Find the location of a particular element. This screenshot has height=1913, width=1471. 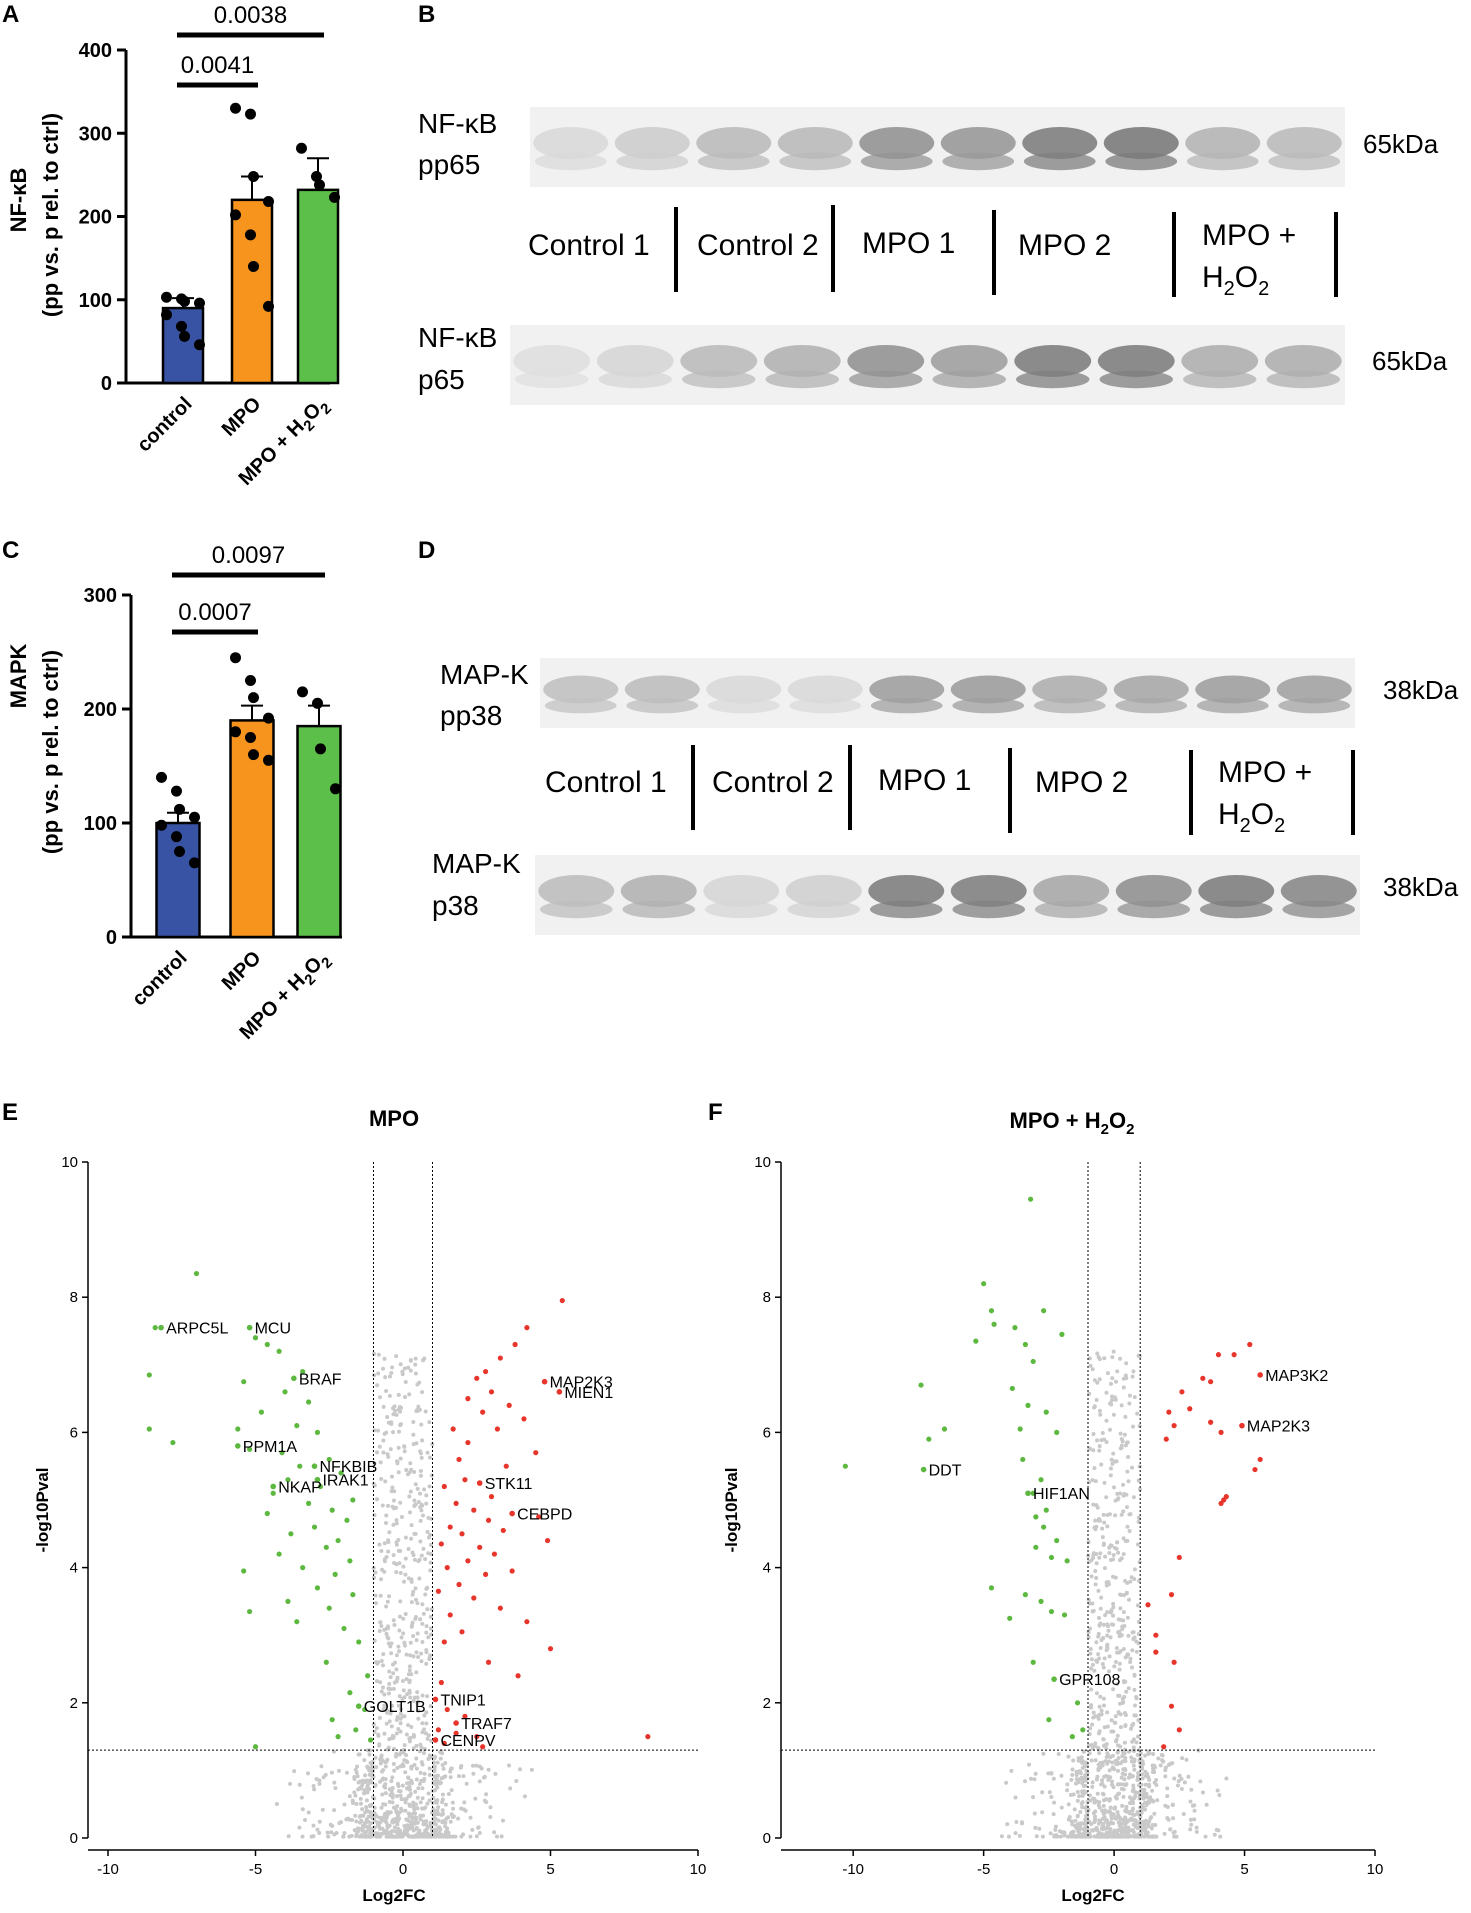

volcano-title-mpo-h2o2: MPO + H2O2 is located at coordinates (1072, 1123).